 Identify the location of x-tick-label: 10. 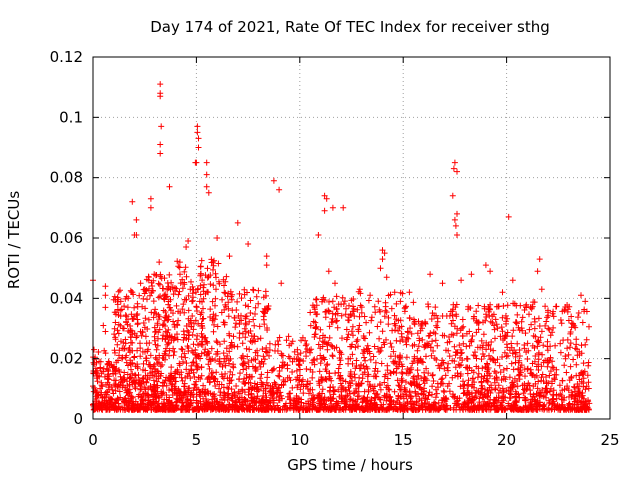
(299, 440).